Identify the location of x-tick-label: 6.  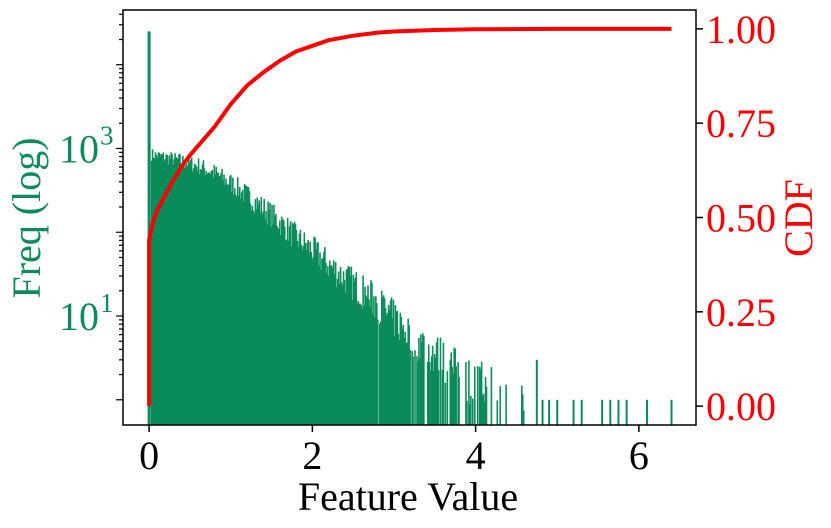
(639, 455).